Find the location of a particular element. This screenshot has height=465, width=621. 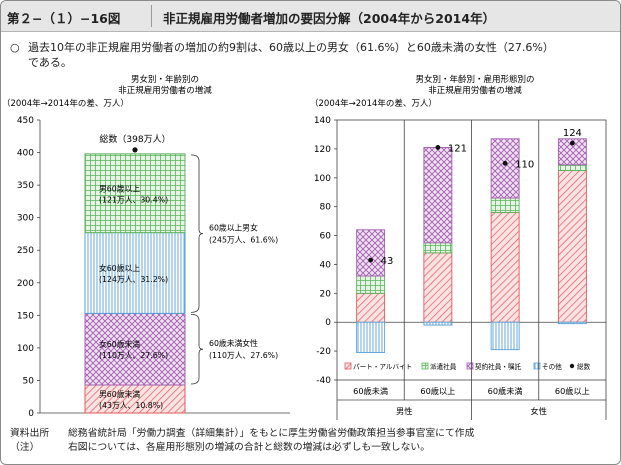

right-total-label: 110 is located at coordinates (524, 164).